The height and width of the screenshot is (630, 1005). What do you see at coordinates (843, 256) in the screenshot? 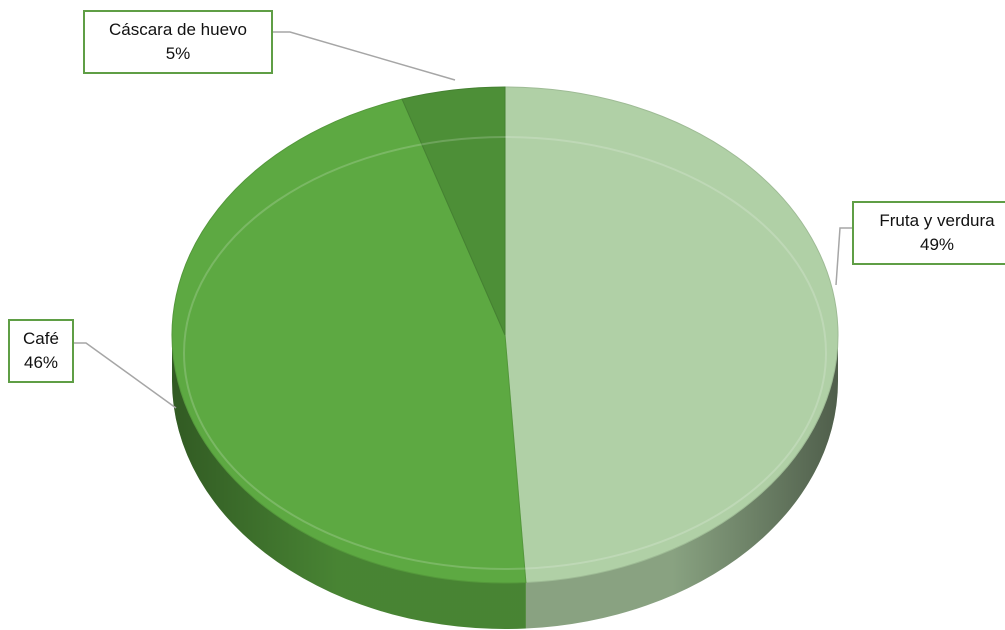
I see `leader-fruta-y-verdura` at bounding box center [843, 256].